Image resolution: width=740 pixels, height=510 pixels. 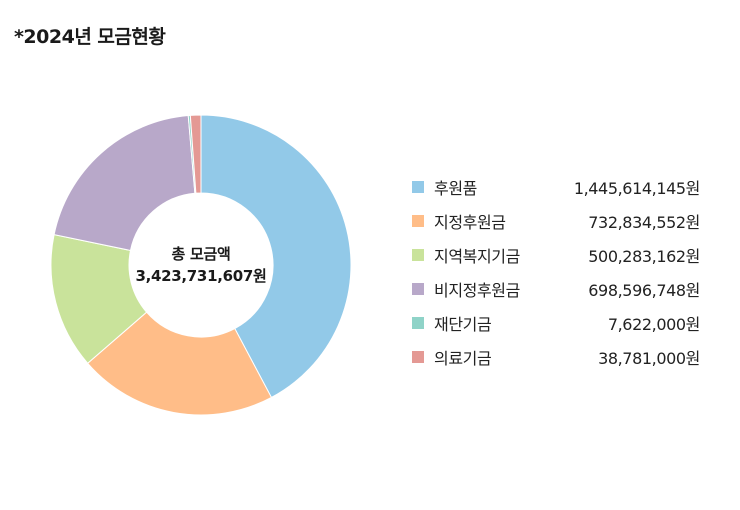 I want to click on legend-item-3: 지역복지기금 500,283,162원, so click(x=558, y=255).